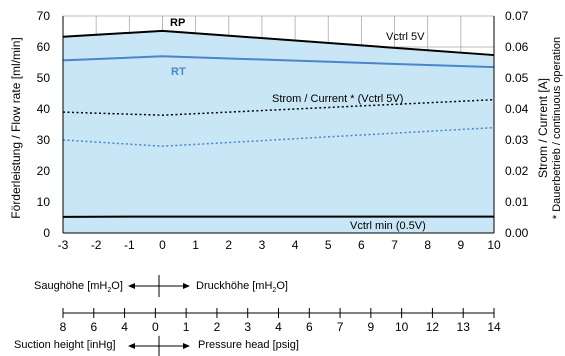 The height and width of the screenshot is (356, 565). Describe the element at coordinates (361, 245) in the screenshot. I see `x-tick-label: 6` at that location.